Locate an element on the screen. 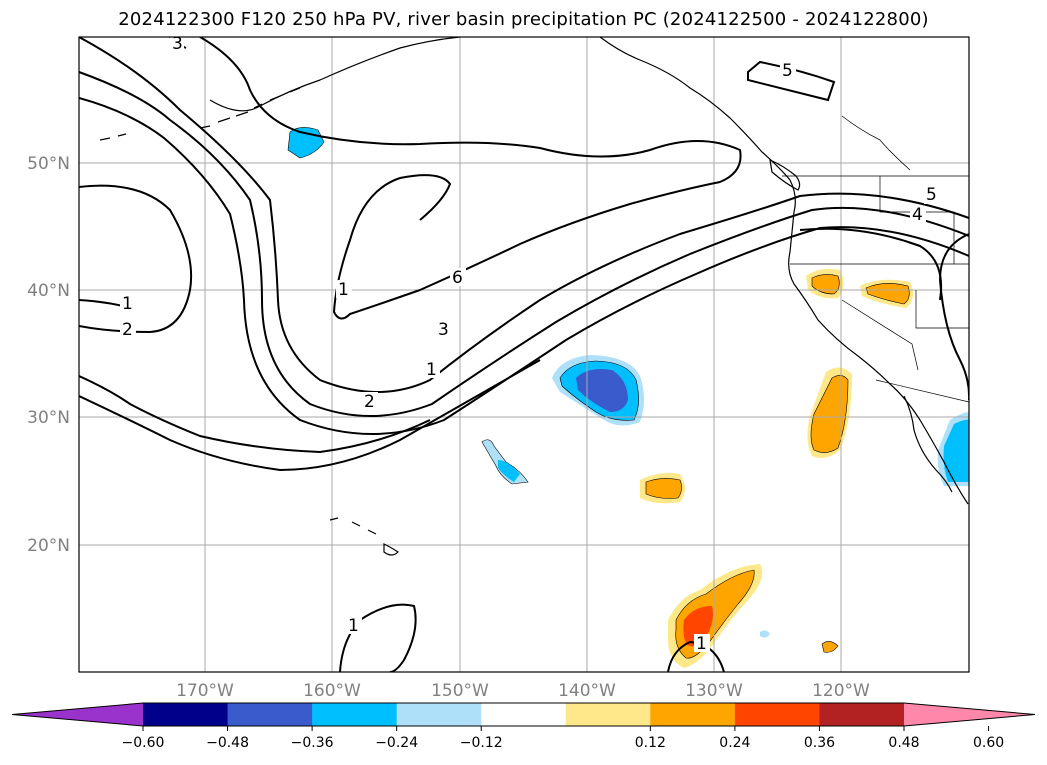 This screenshot has height=765, width=1047. lon-tick-140w: 140°W is located at coordinates (587, 691).